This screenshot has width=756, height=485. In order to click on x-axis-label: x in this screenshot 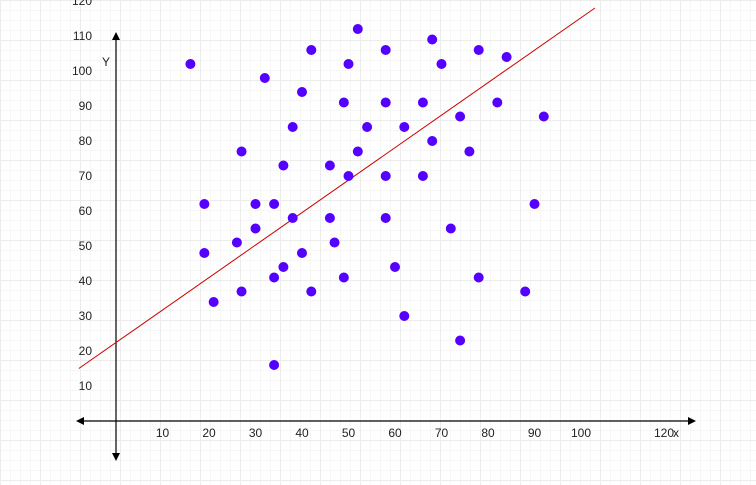, I will do `click(676, 433)`.